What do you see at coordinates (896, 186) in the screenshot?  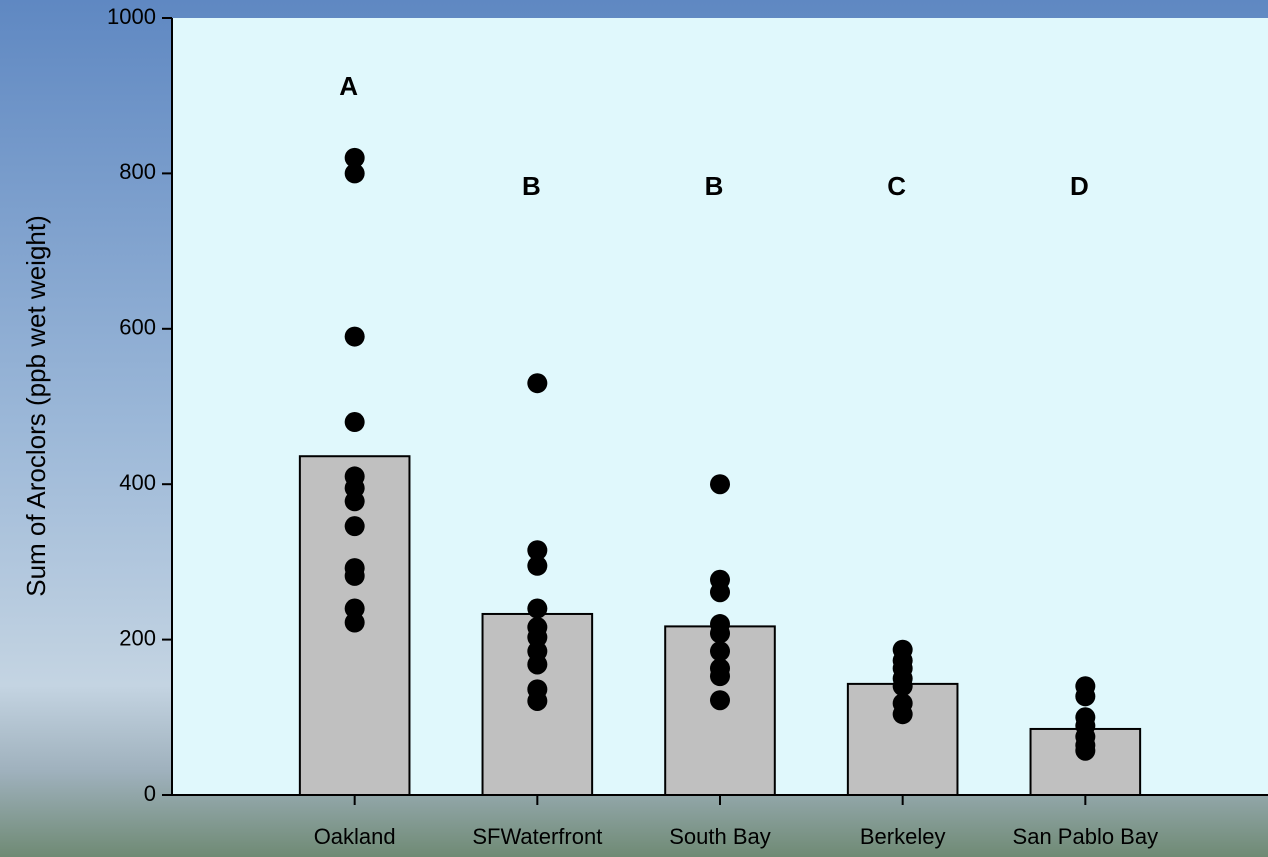 I see `annotation: C` at bounding box center [896, 186].